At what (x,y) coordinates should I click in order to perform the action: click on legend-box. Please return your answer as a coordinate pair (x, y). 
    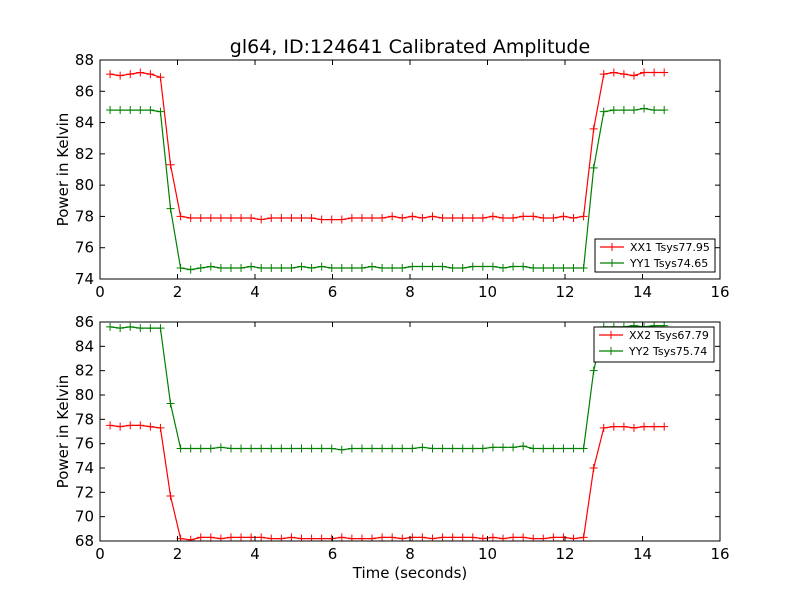
    Looking at the image, I should click on (654, 344).